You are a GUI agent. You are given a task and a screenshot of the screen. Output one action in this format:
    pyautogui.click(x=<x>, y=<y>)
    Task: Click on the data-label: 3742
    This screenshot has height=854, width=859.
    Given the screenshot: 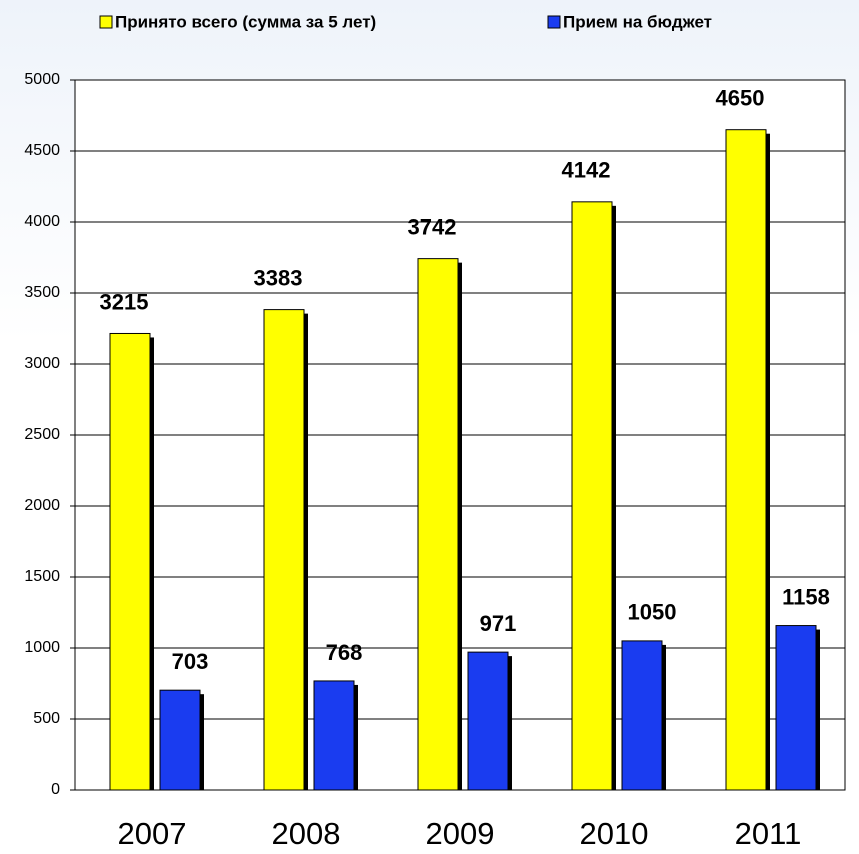 What is the action you would take?
    pyautogui.click(x=432, y=226)
    